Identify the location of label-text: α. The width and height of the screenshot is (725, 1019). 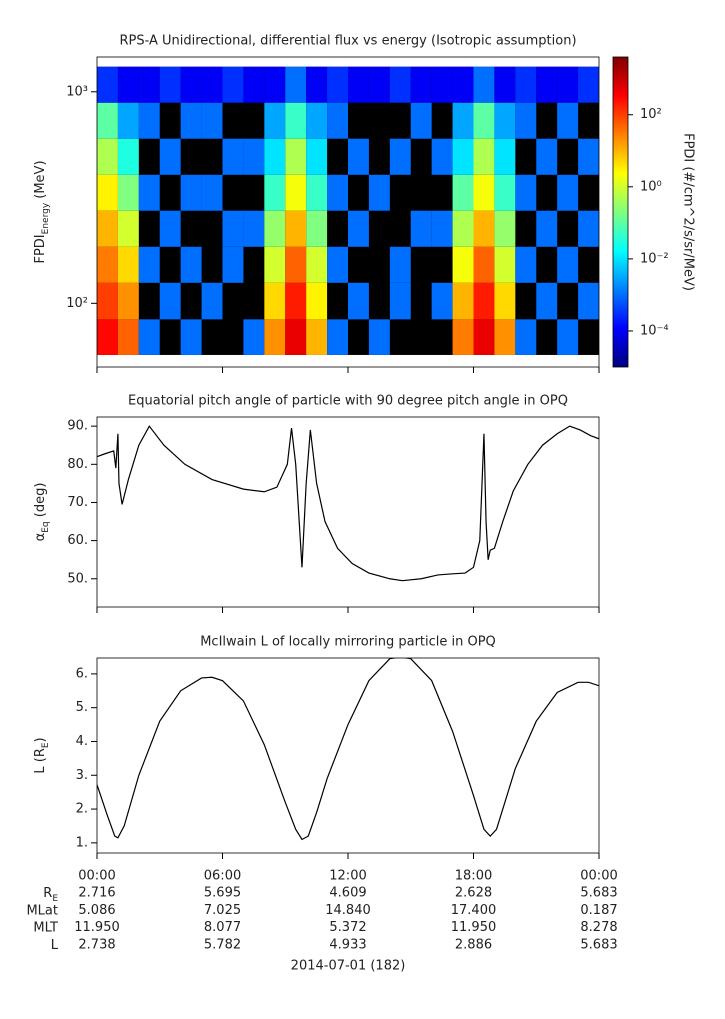
(40, 537).